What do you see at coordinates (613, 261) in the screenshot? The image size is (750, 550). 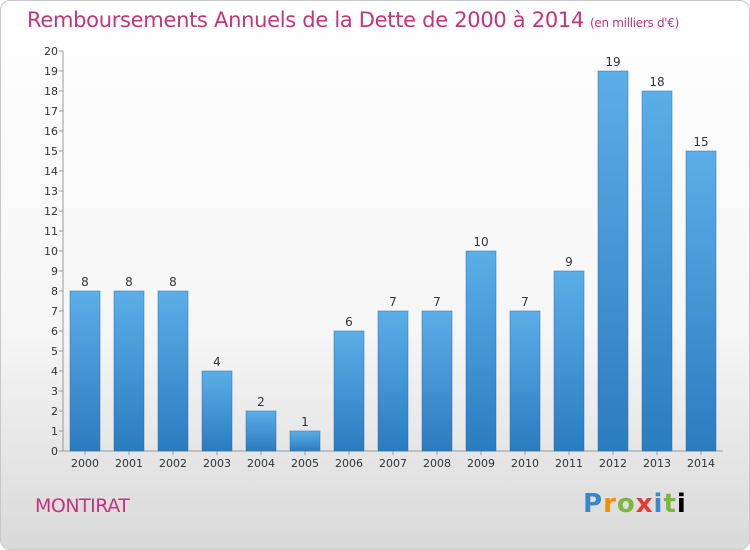 I see `bar-2012` at bounding box center [613, 261].